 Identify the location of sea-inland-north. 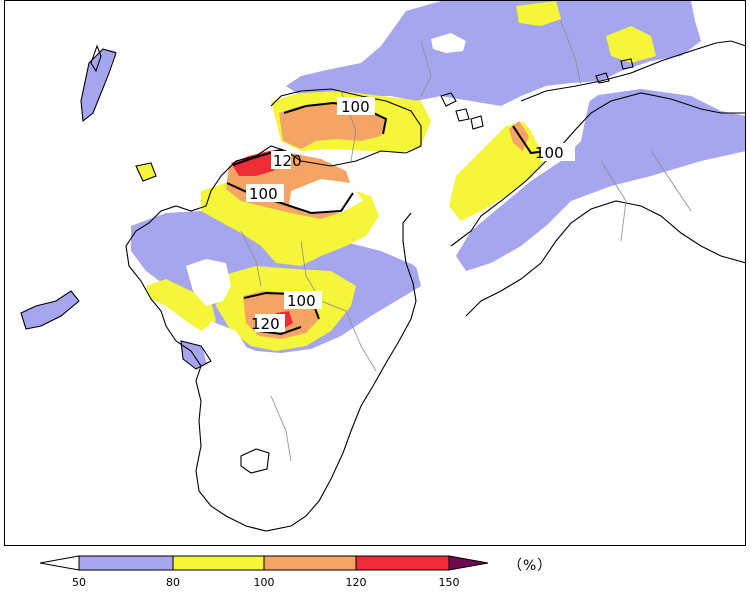
(633, 105).